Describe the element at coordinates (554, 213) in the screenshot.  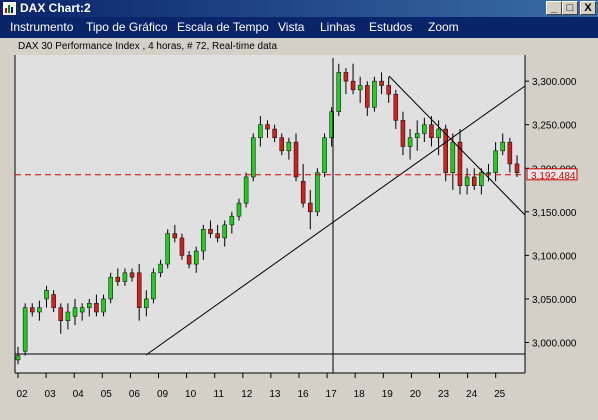
I see `y-tick-label: 3,150.000` at that location.